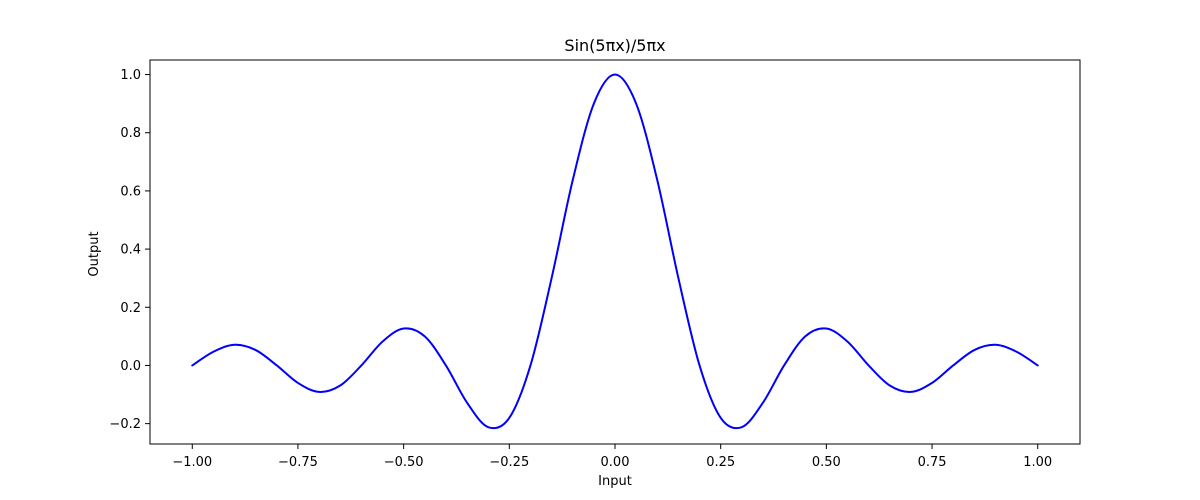 The image size is (1200, 500). Describe the element at coordinates (1037, 462) in the screenshot. I see `x-tick-label: 1.00` at that location.